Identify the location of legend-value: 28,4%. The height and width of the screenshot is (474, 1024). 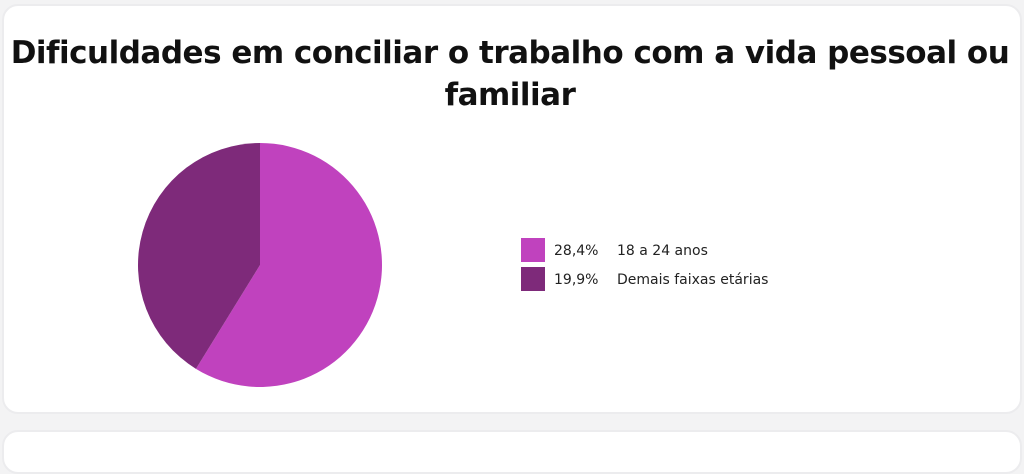
(576, 251).